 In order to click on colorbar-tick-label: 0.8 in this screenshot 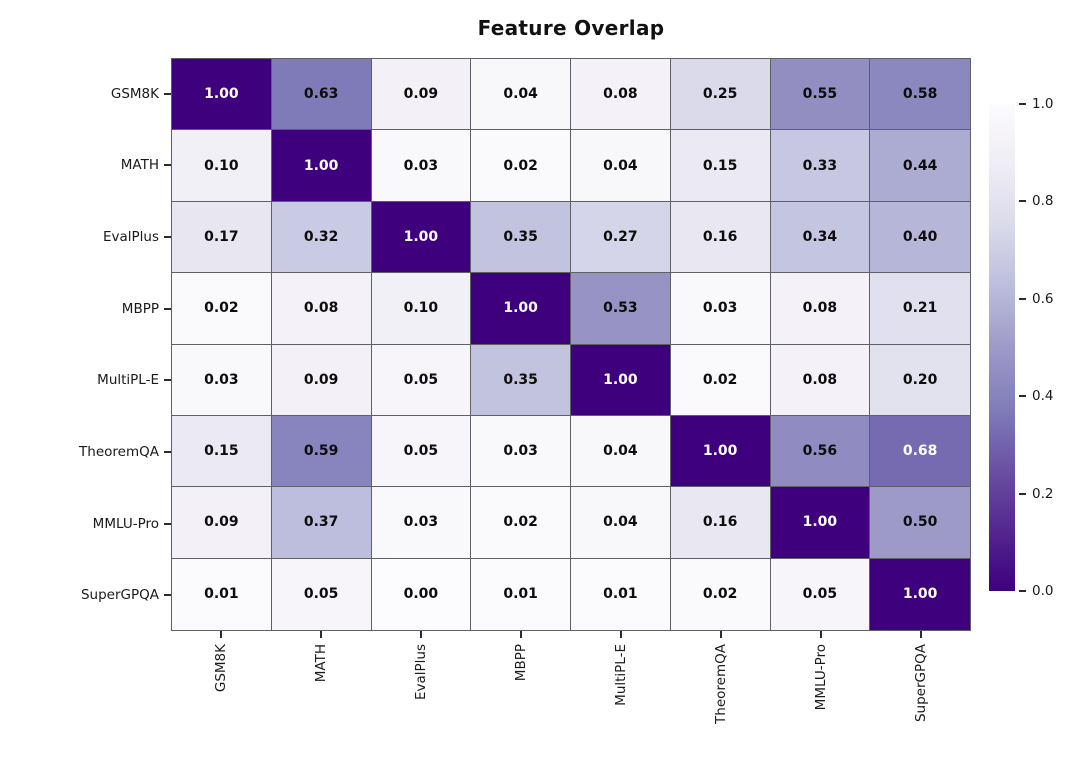, I will do `click(1043, 201)`.